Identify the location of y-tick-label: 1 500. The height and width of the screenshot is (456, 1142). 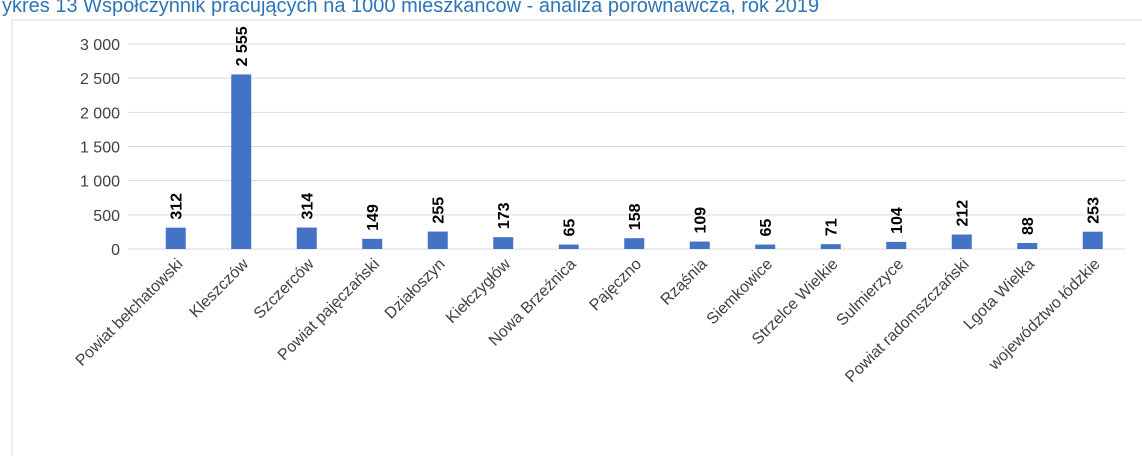
(100, 148).